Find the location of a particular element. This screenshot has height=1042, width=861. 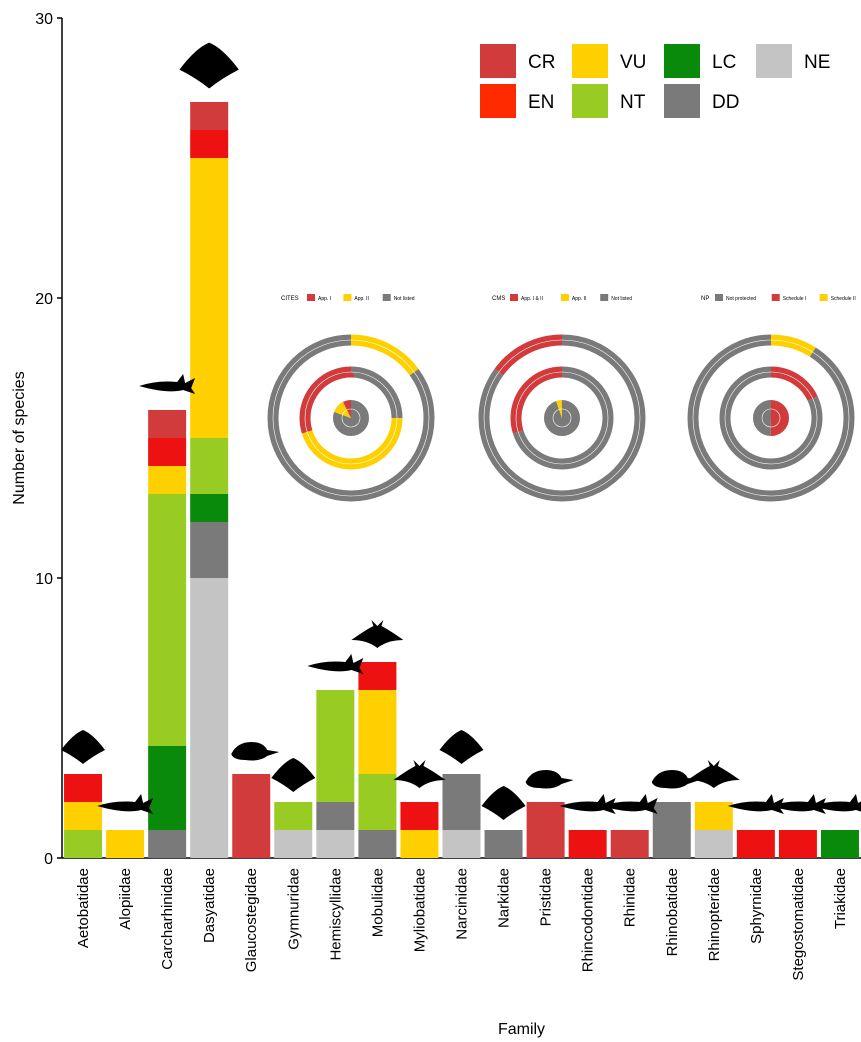

bar-segment-stegostomatidae-en is located at coordinates (797, 844).